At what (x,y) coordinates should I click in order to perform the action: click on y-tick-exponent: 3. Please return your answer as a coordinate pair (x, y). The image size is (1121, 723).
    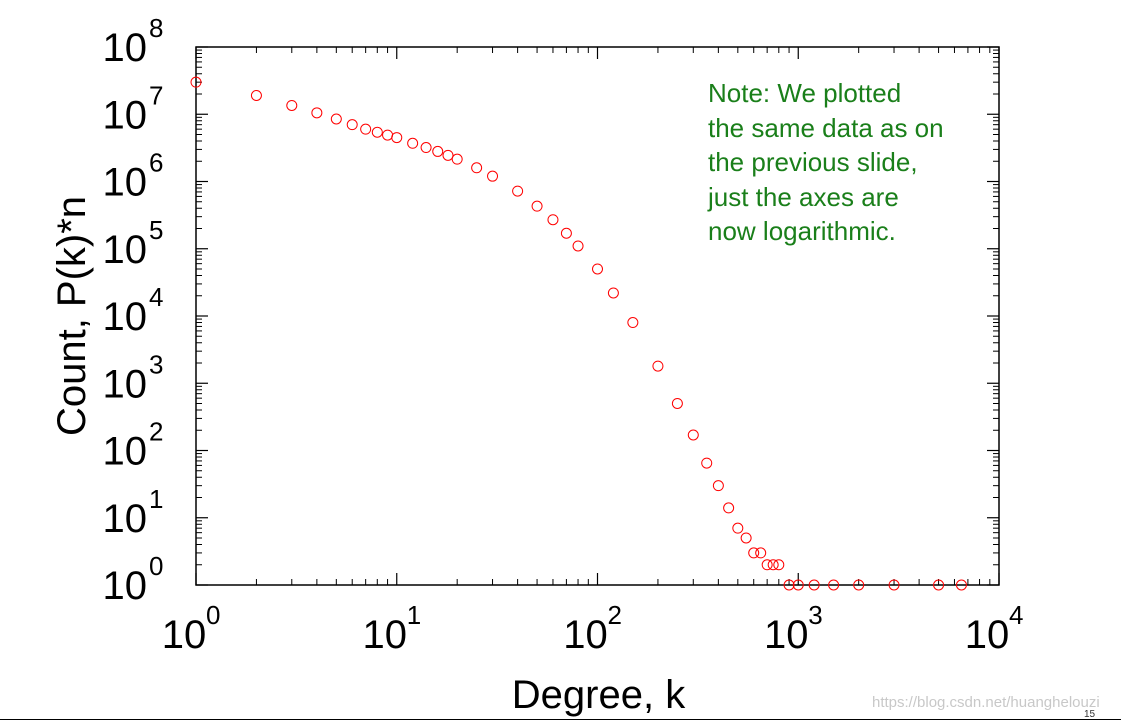
    Looking at the image, I should click on (156, 364).